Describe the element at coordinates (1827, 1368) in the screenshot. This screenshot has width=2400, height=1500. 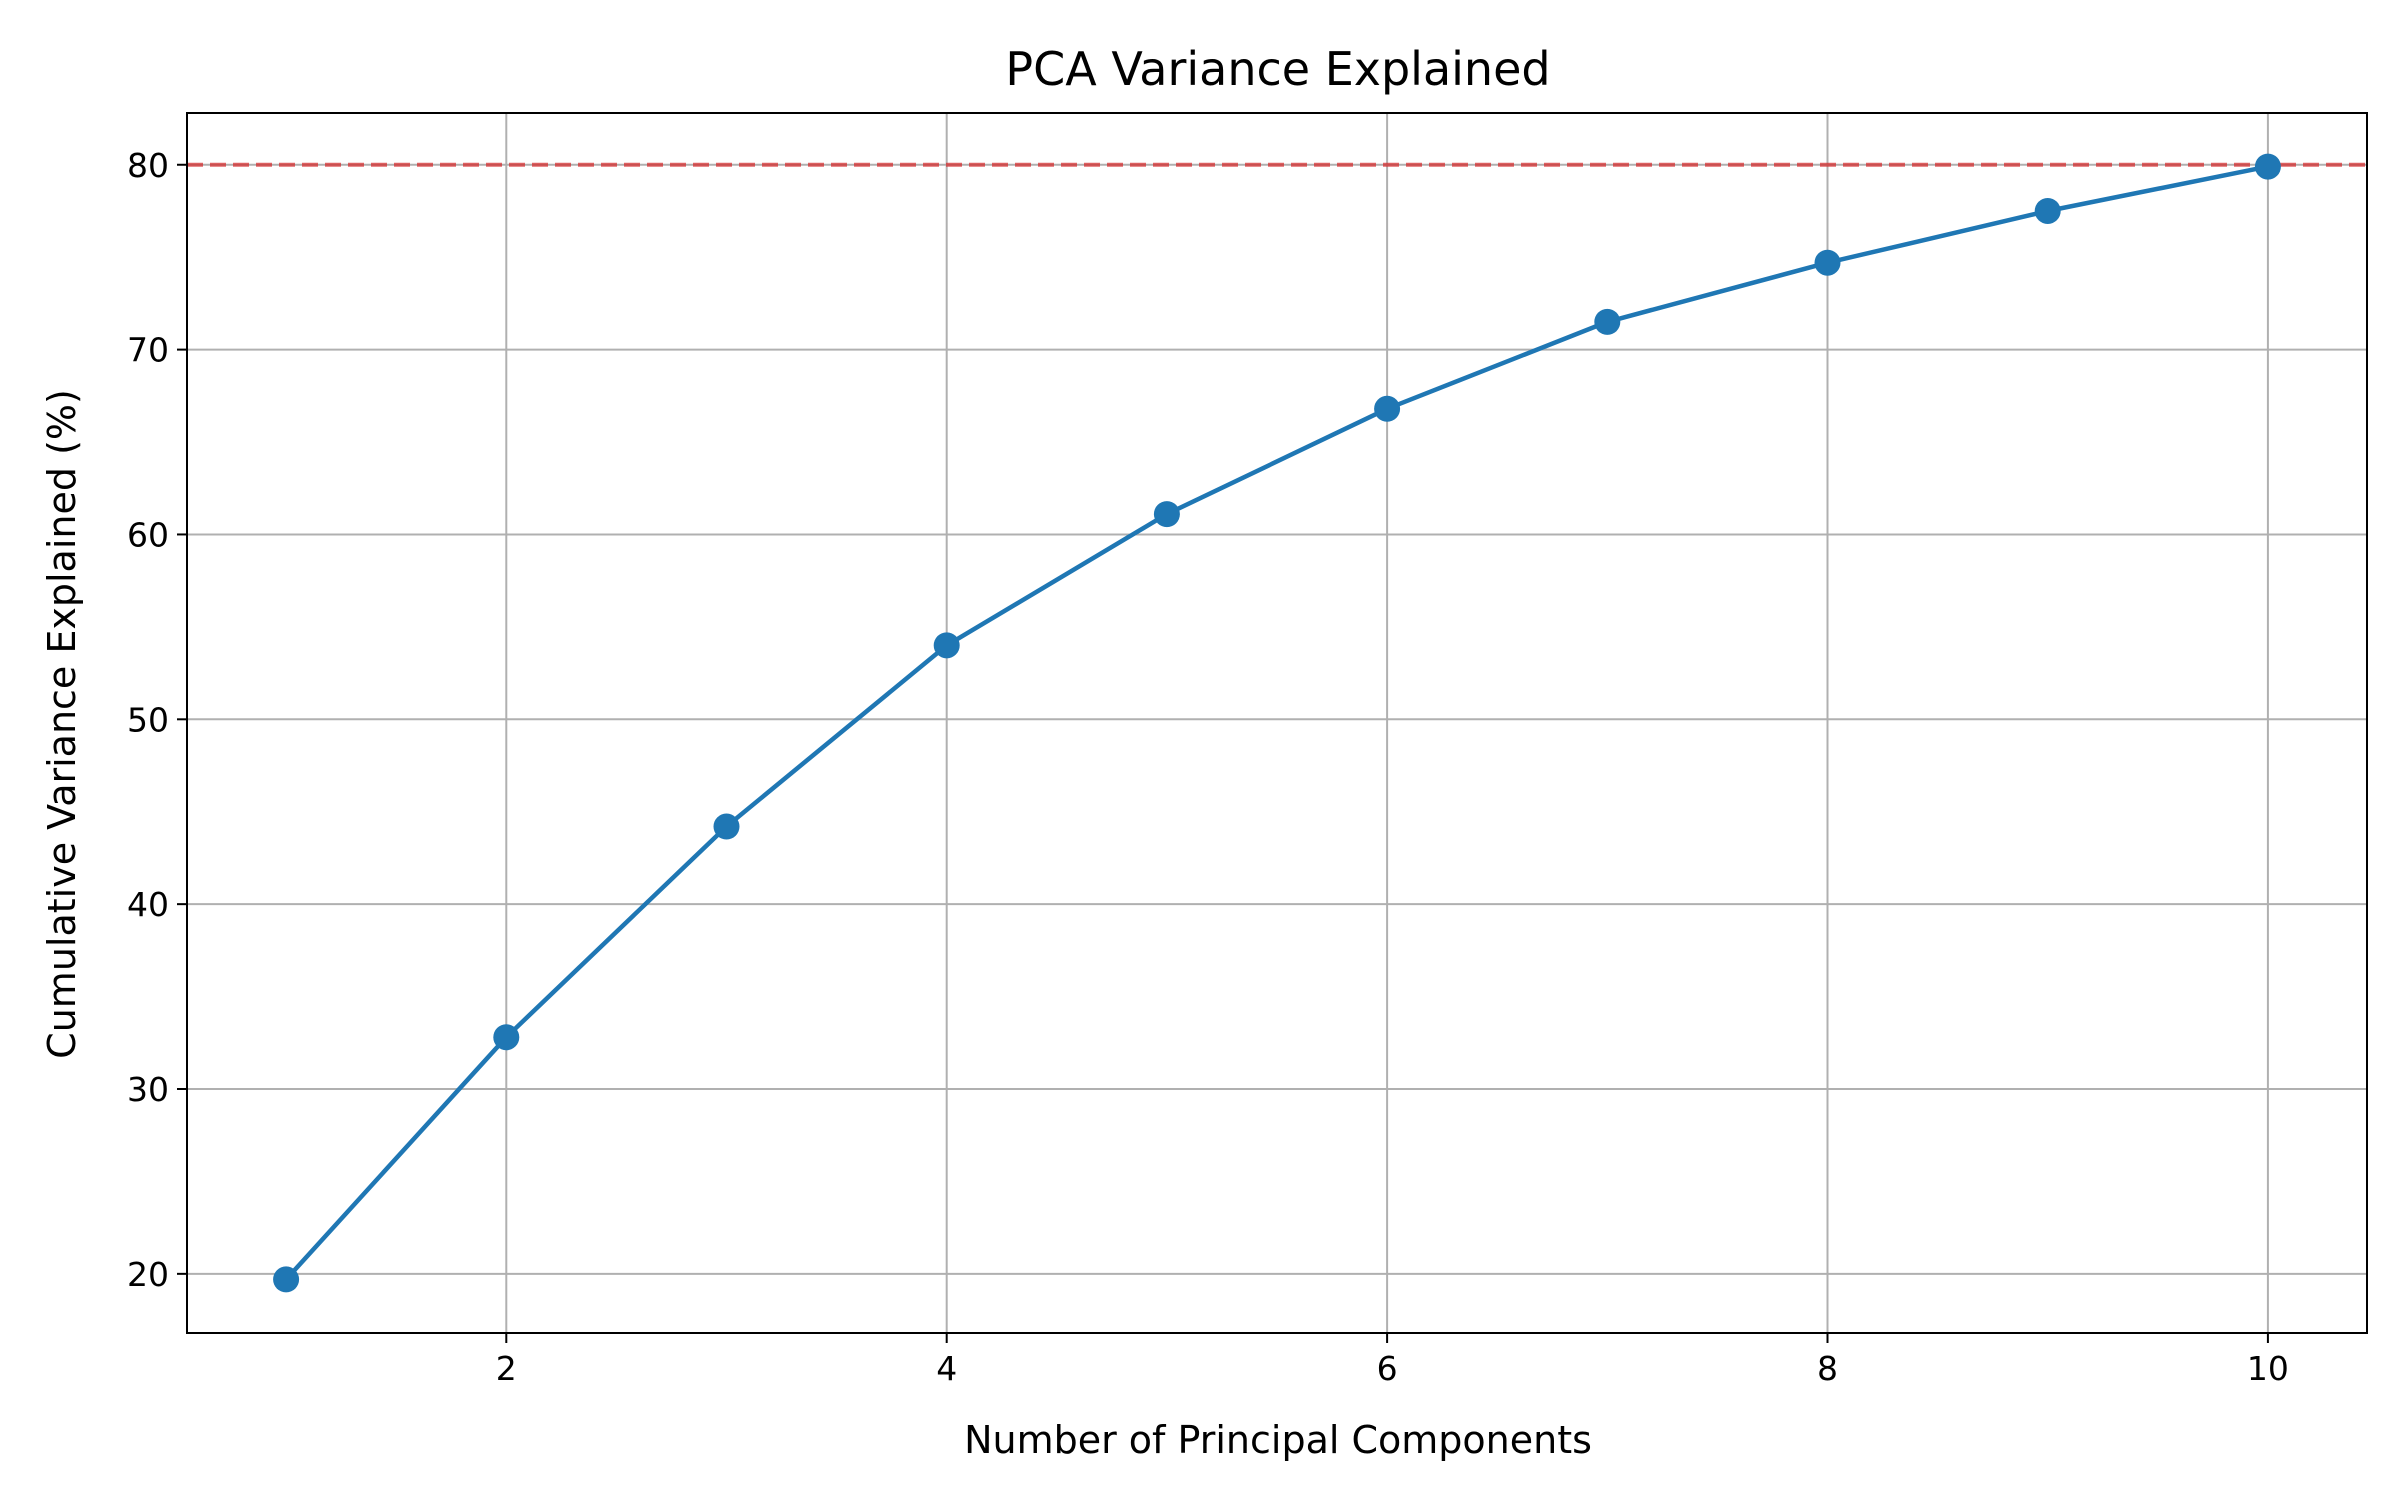
I see `x-tick-label: 8` at that location.